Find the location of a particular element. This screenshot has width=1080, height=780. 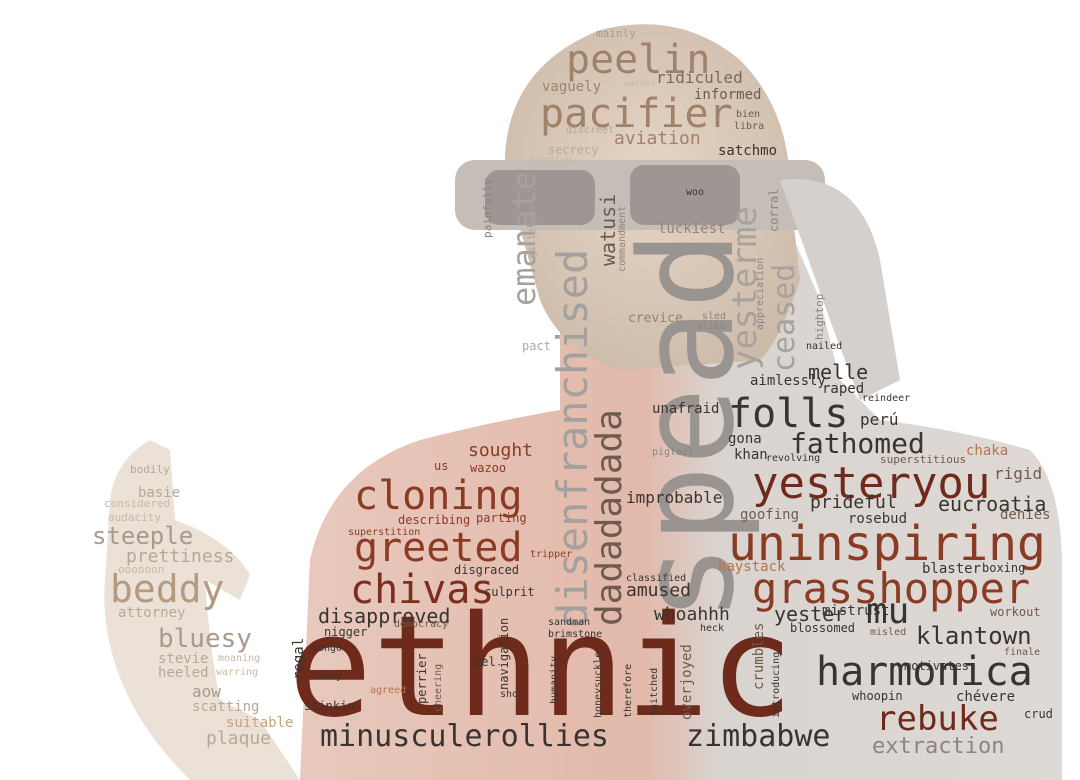

word-cloning: cloning is located at coordinates (438, 496).